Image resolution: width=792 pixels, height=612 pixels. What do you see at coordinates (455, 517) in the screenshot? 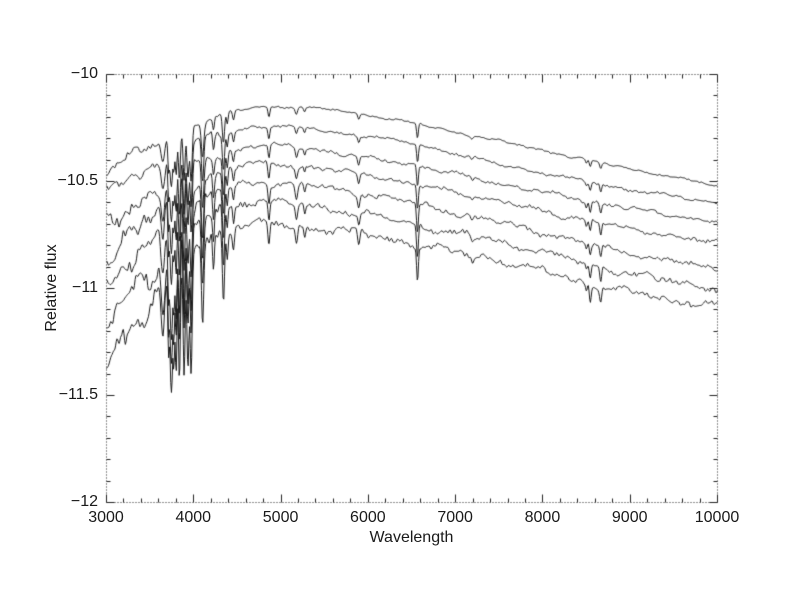
I see `x-tick-label: 7000` at bounding box center [455, 517].